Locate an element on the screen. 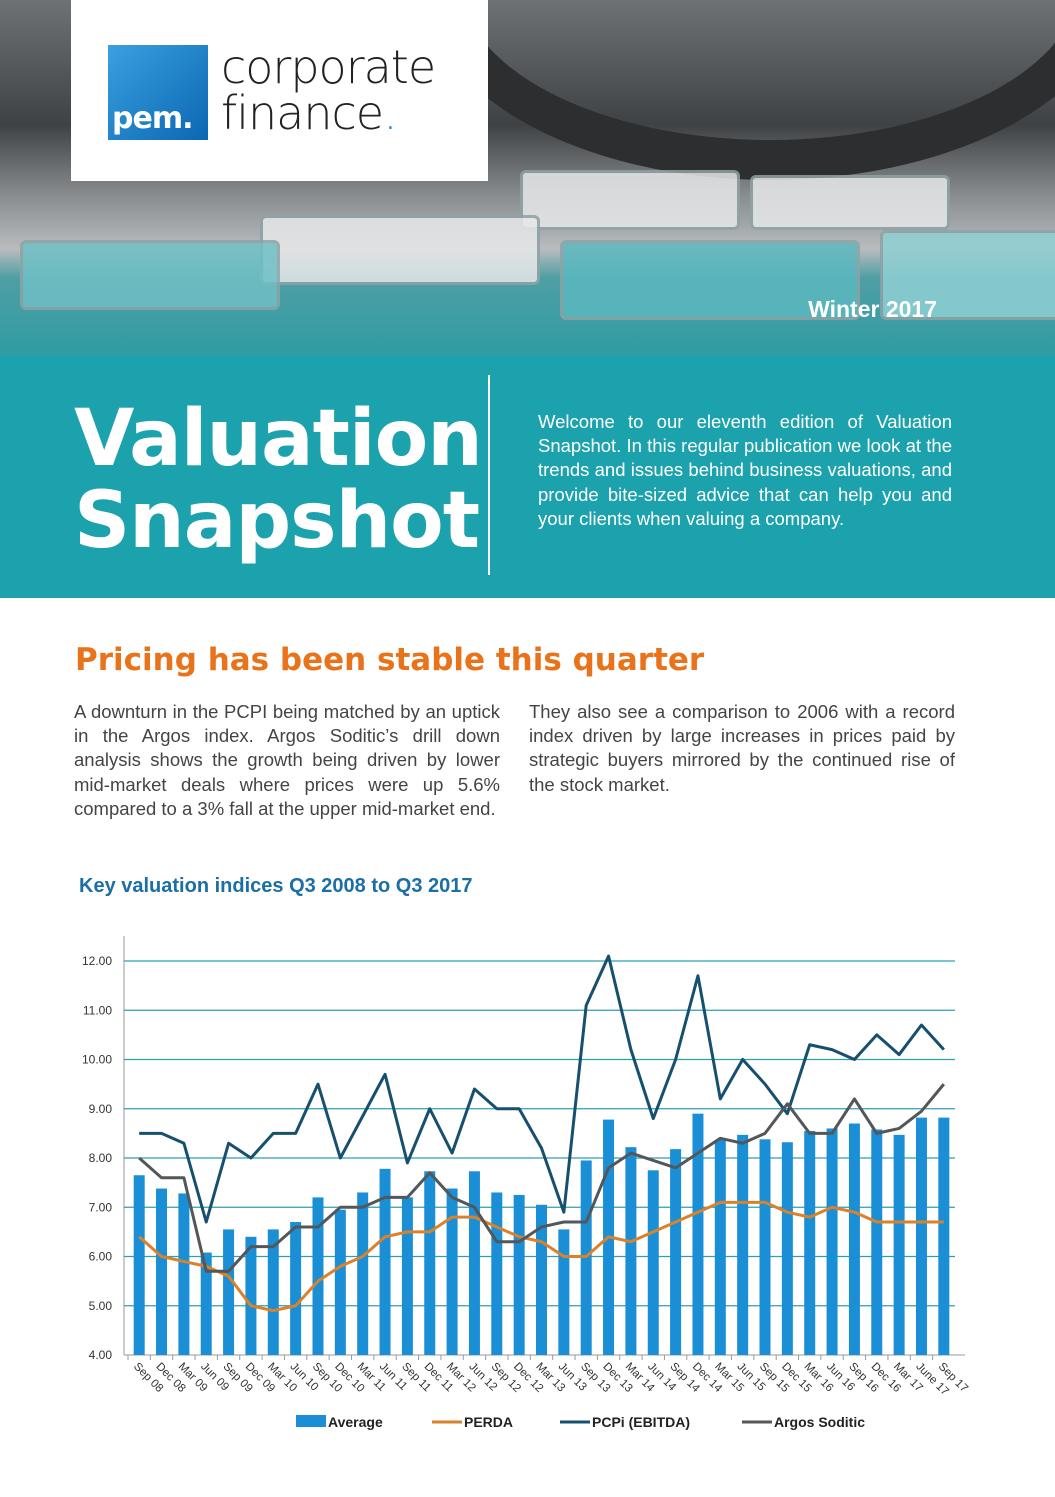  title-line1: Valuation is located at coordinates (278, 439).